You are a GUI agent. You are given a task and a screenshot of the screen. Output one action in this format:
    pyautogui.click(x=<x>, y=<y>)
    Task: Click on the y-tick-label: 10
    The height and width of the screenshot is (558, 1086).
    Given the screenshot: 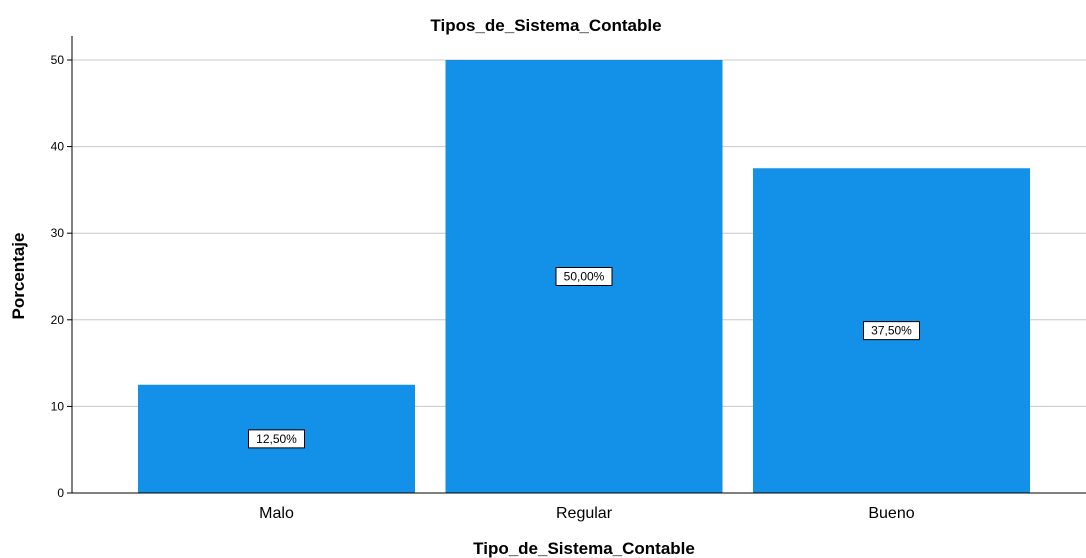 What is the action you would take?
    pyautogui.click(x=58, y=406)
    